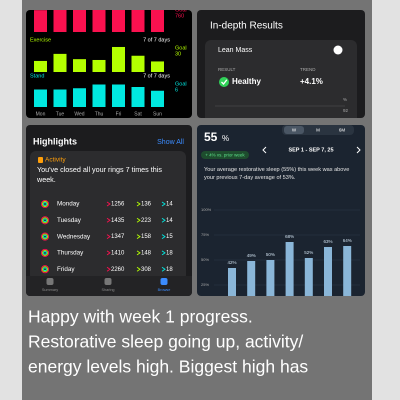  What do you see at coordinates (318, 130) in the screenshot?
I see `period: M` at bounding box center [318, 130].